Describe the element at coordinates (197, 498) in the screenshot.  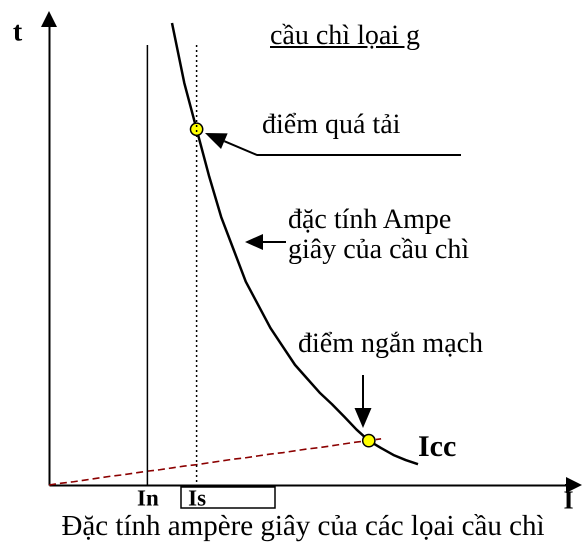
I see `x-tick-label: Is` at that location.